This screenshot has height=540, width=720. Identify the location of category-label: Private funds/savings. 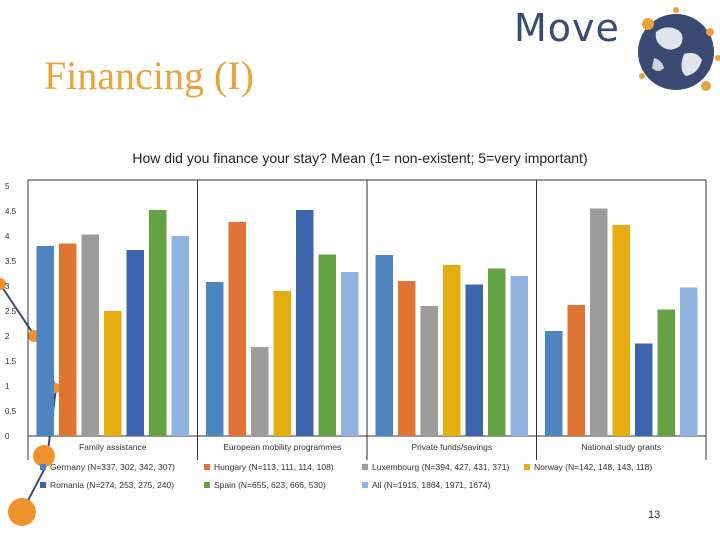
(451, 447).